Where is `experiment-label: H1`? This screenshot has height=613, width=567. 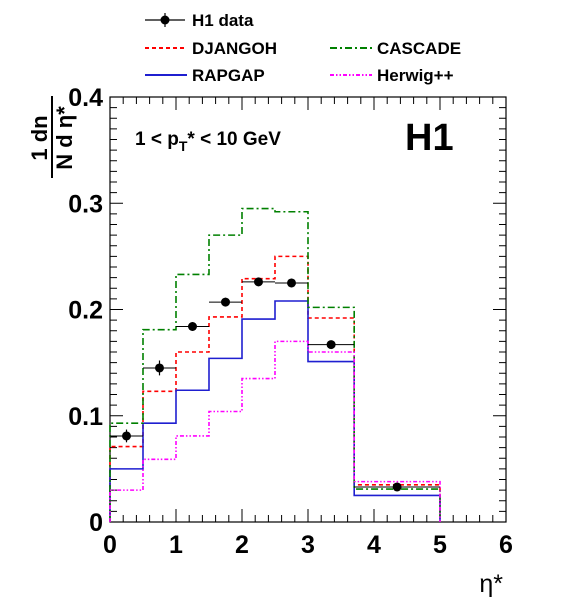 experiment-label: H1 is located at coordinates (429, 138).